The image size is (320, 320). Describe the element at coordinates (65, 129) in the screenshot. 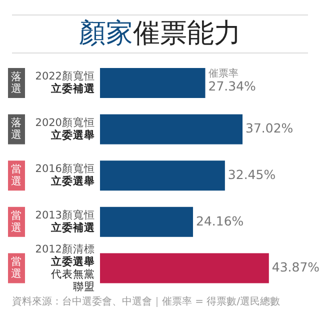

I see `y-tick-label: 2020顏寬恒立委選舉` at that location.